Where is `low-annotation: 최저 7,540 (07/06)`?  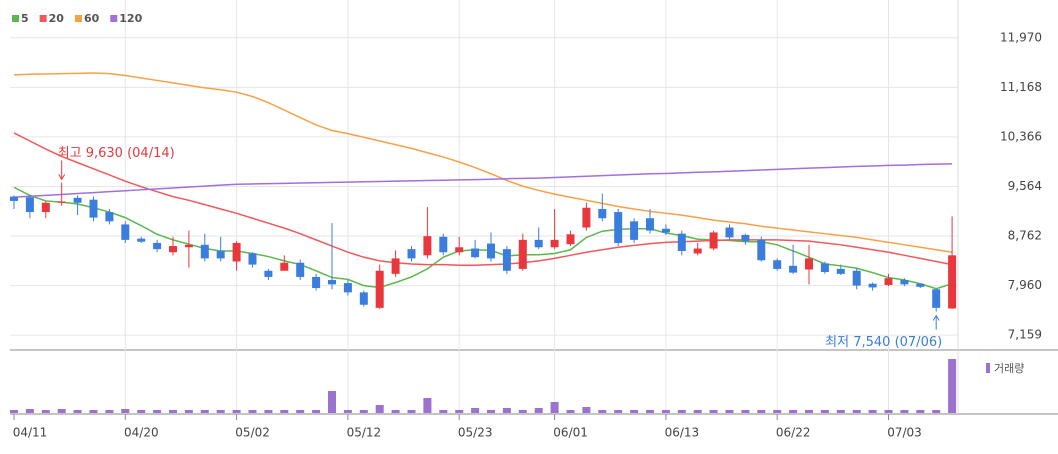 low-annotation: 최저 7,540 (07/06) is located at coordinates (883, 342).